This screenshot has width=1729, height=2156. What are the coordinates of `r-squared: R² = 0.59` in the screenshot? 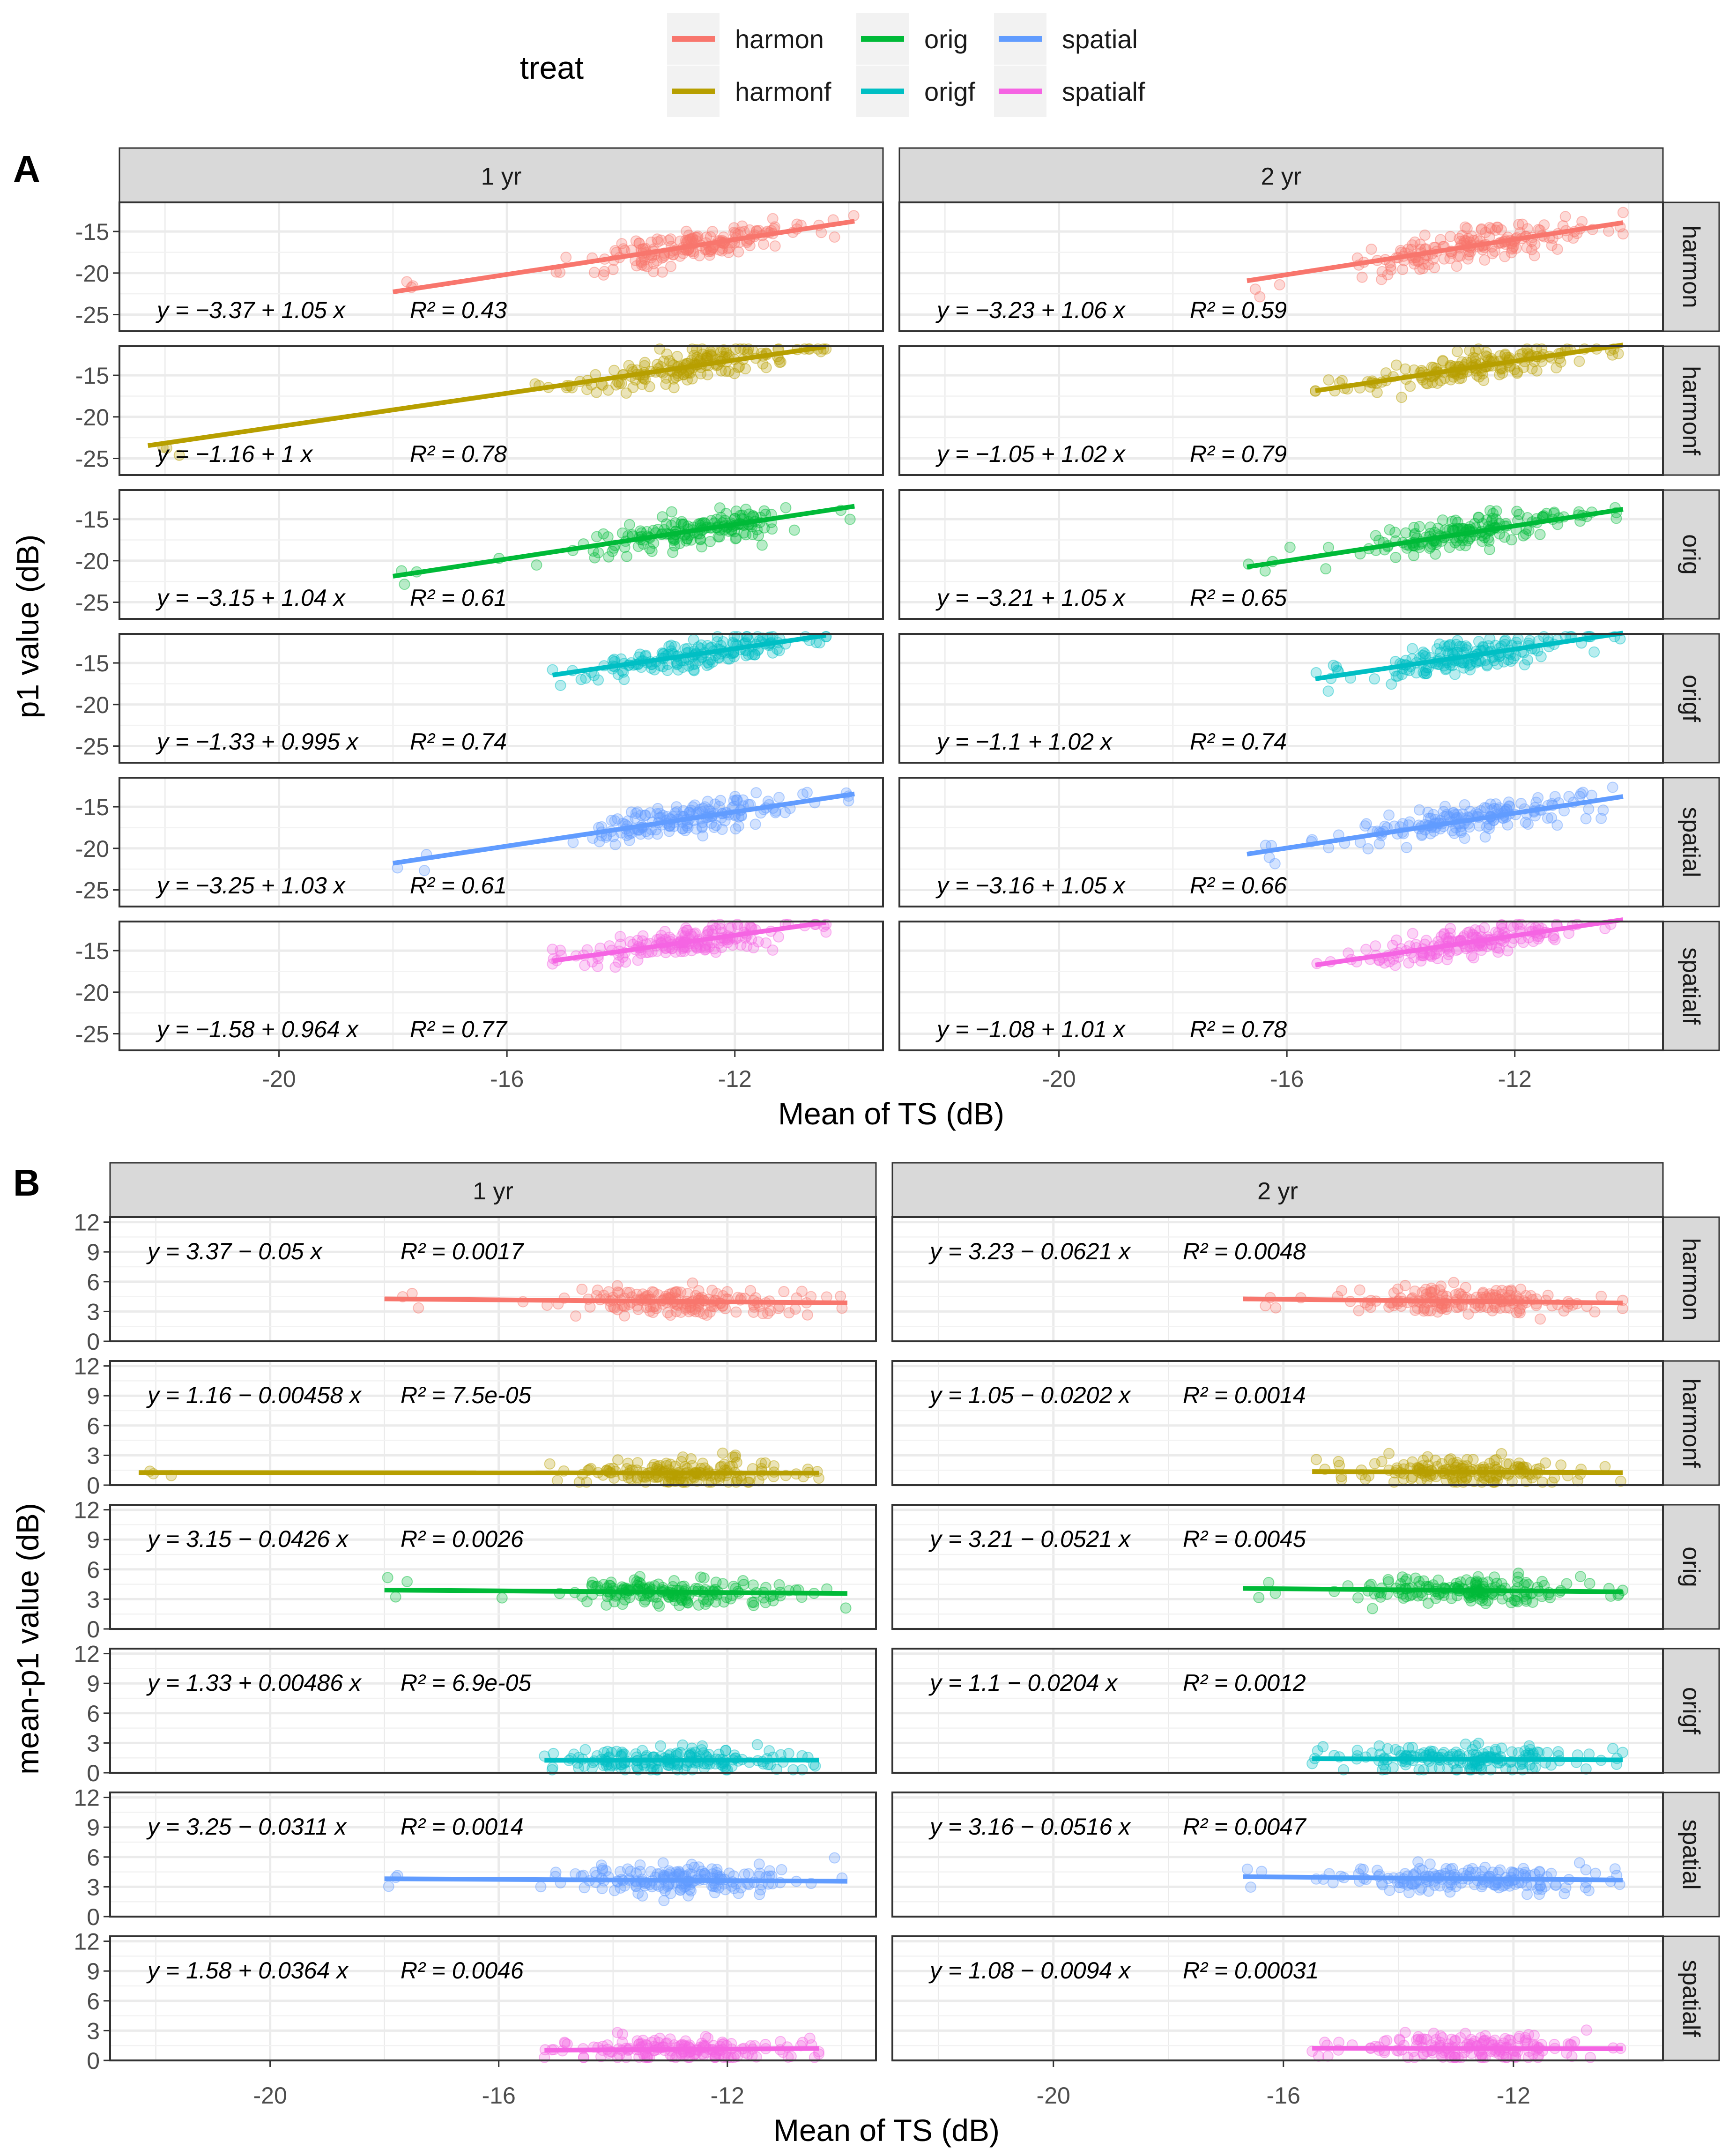 It's located at (1238, 310).